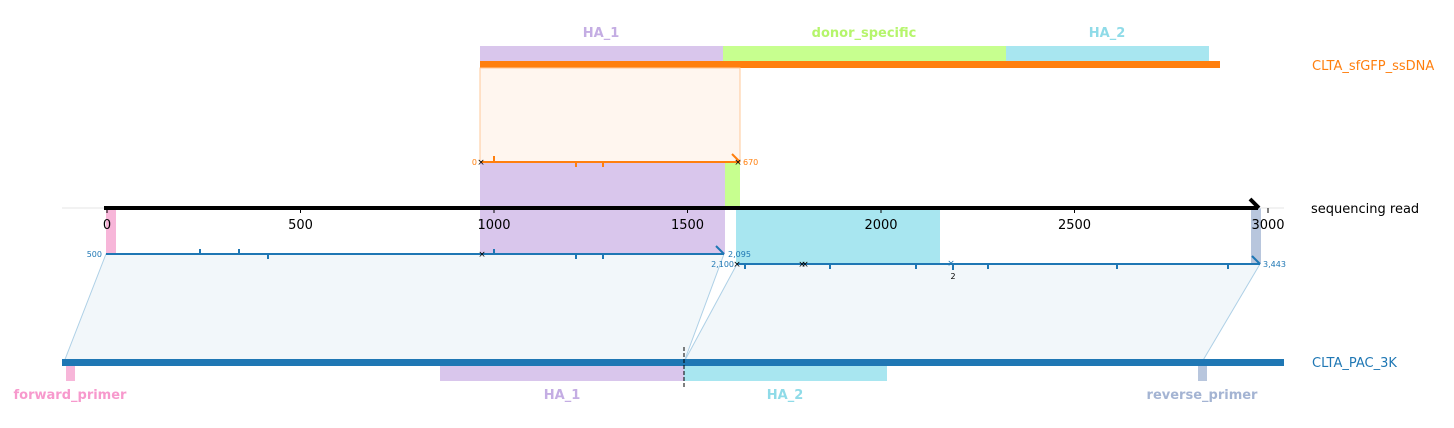 This screenshot has width=1454, height=428. I want to click on read-lower-ha1, so click(602, 231).